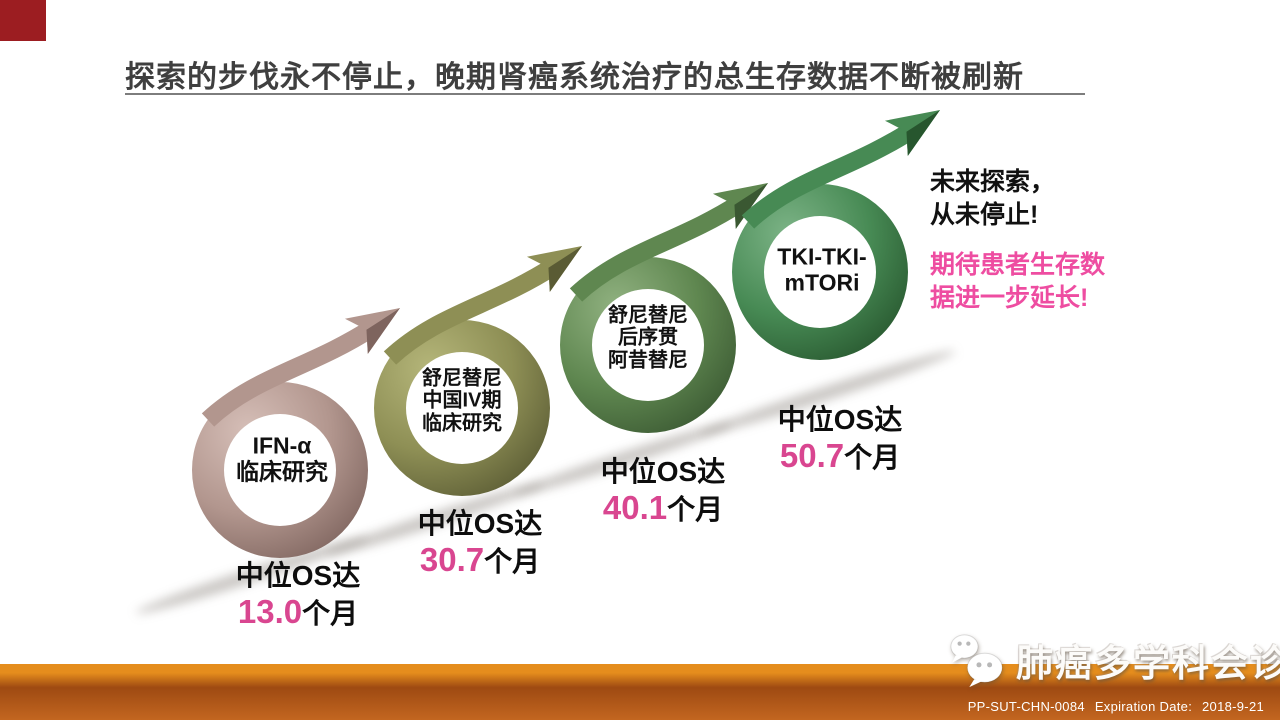 The width and height of the screenshot is (1280, 720). What do you see at coordinates (1143, 706) in the screenshot?
I see `expiration-label: Expiration Date:` at bounding box center [1143, 706].